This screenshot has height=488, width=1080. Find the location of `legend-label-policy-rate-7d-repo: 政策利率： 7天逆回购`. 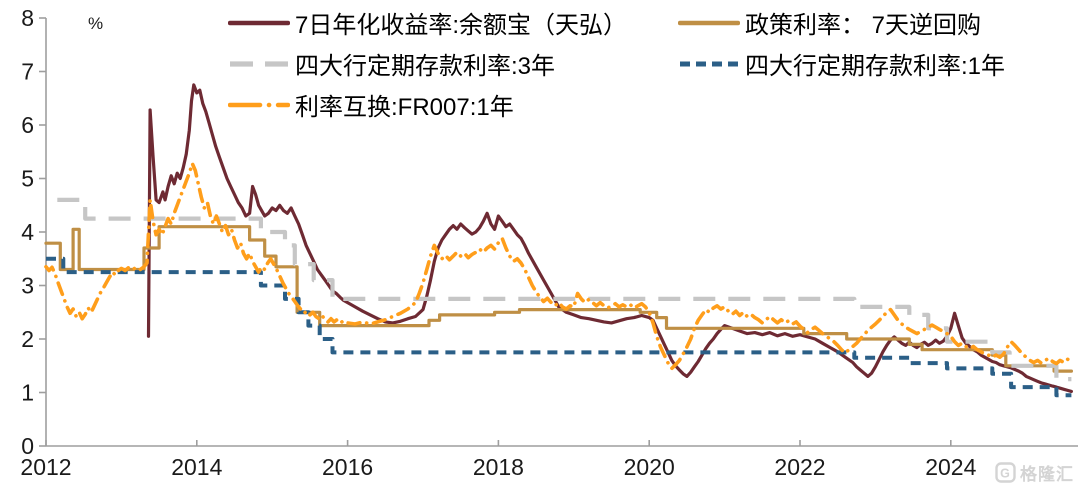

legend-label-policy-rate-7d-repo: 政策利率： 7天逆回购 is located at coordinates (863, 25).